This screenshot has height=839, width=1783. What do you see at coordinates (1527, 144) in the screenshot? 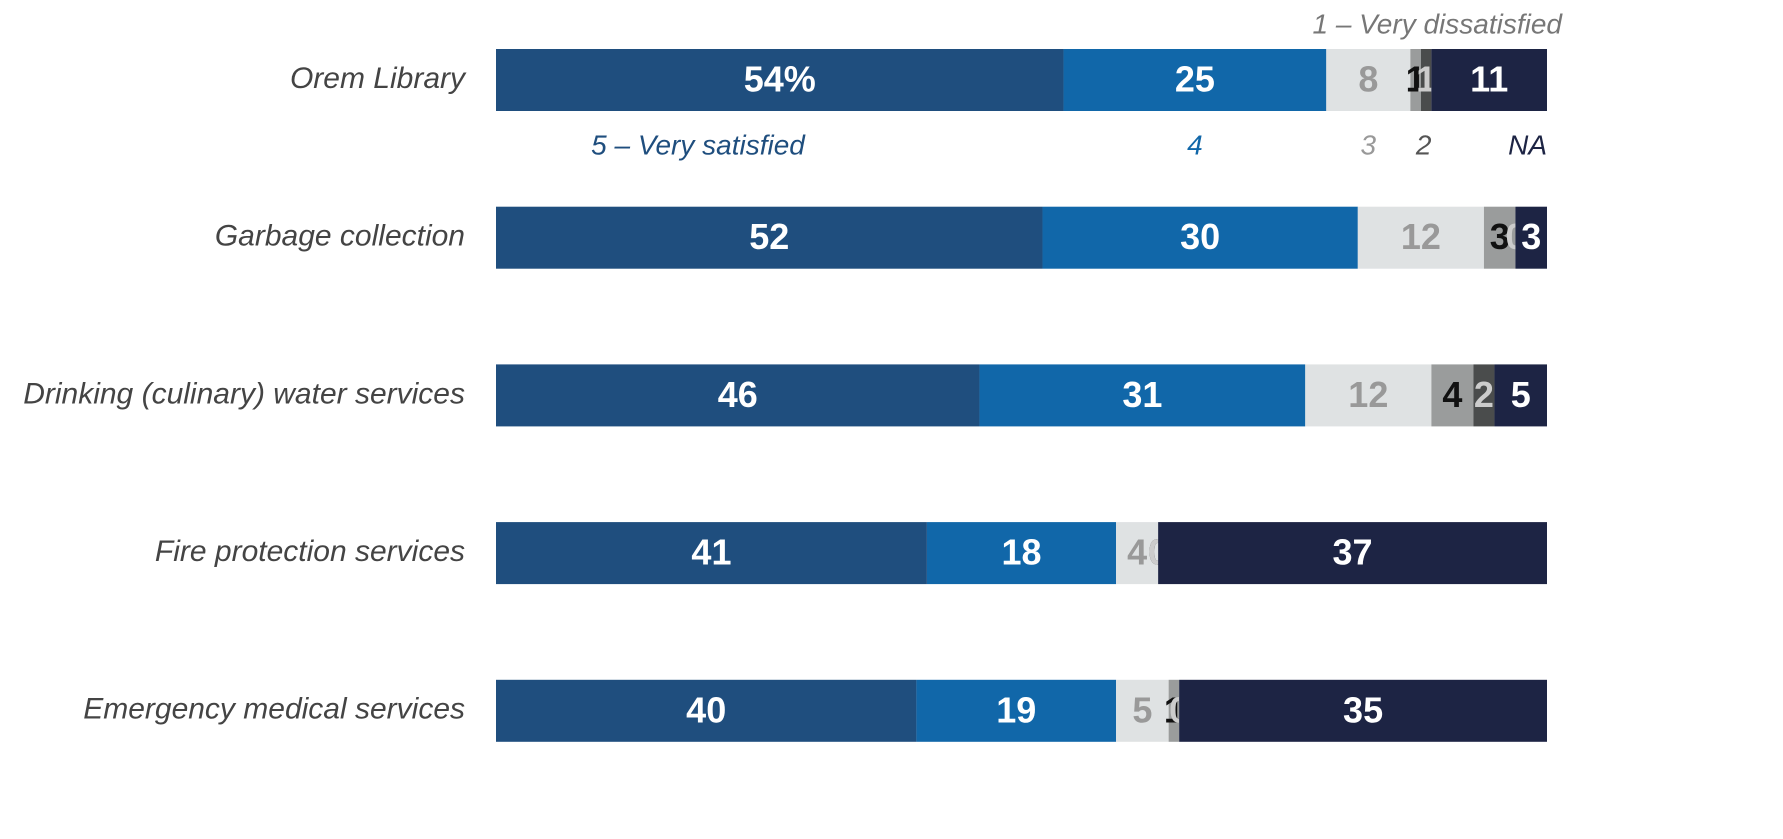
I see `legend-label: NA` at bounding box center [1527, 144].